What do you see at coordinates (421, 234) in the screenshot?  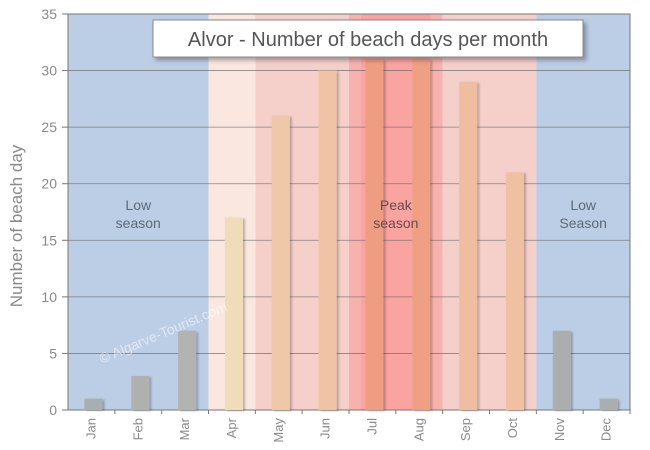 I see `bar-aug` at bounding box center [421, 234].